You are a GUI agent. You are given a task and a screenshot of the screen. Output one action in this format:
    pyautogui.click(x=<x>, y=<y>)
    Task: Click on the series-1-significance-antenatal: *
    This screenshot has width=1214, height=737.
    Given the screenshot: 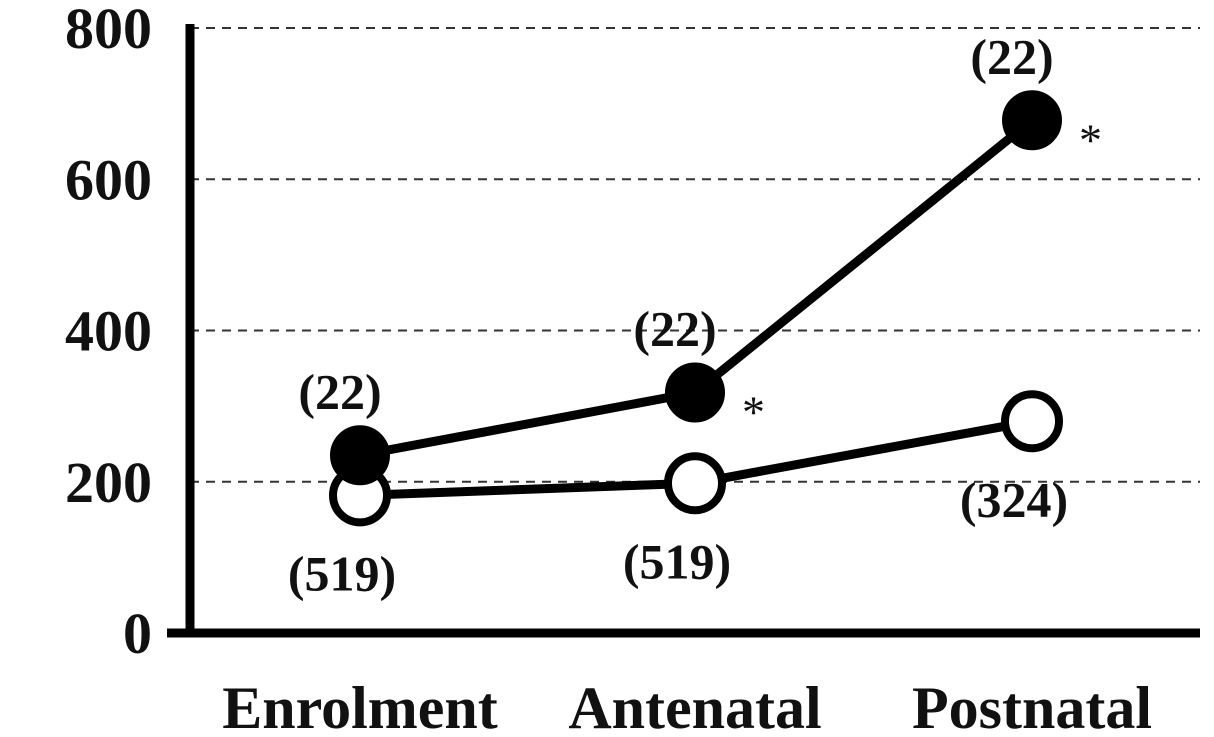 What is the action you would take?
    pyautogui.click(x=753, y=412)
    